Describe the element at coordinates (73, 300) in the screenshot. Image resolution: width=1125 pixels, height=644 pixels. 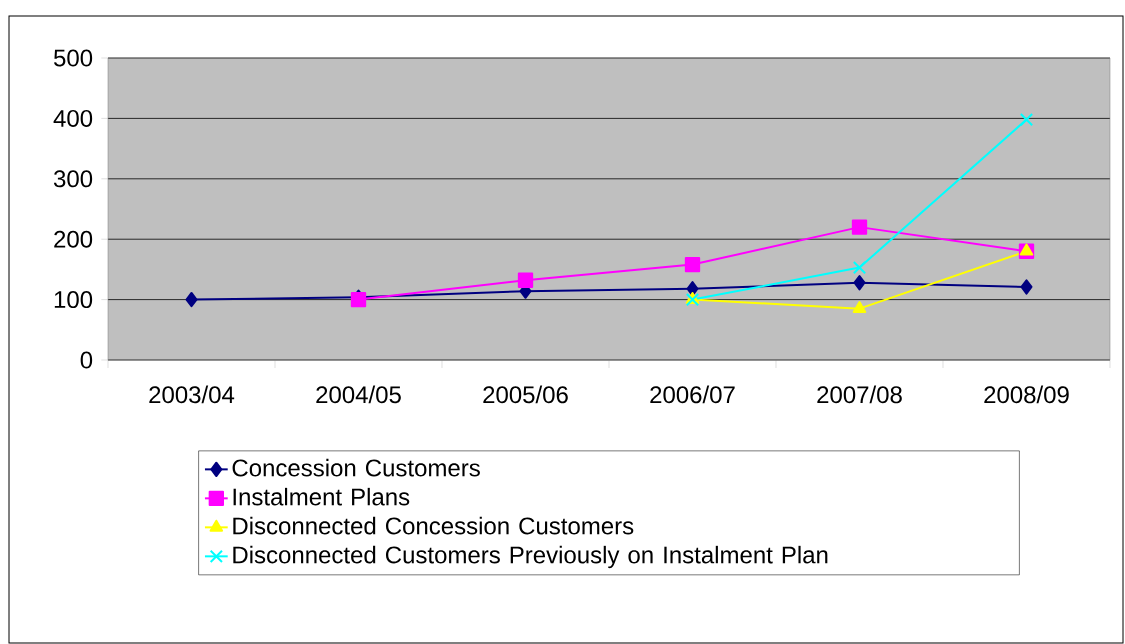
I see `y-tick-label: 100` at that location.